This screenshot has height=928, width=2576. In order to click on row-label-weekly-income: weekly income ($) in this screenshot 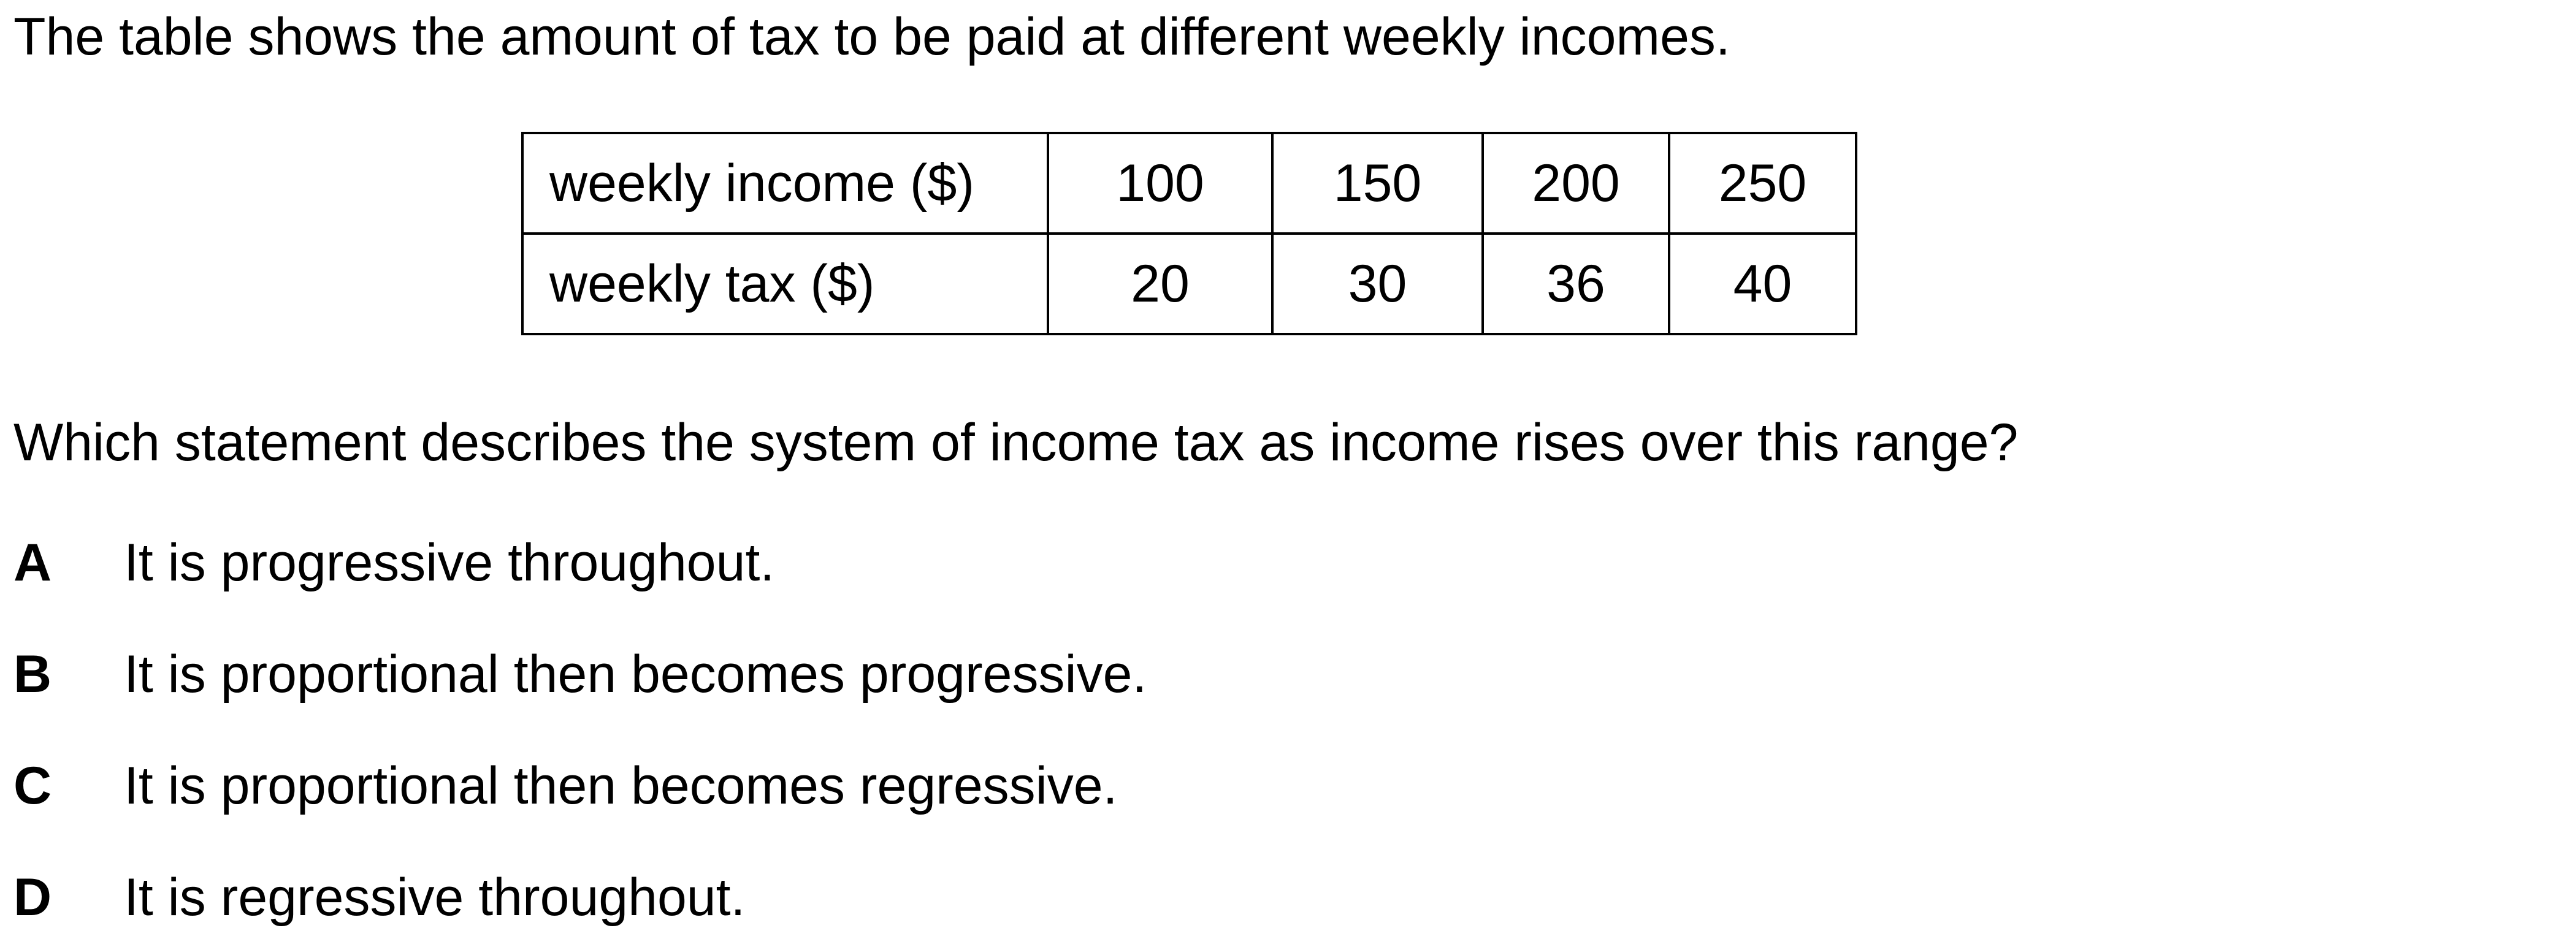, I will do `click(785, 183)`.